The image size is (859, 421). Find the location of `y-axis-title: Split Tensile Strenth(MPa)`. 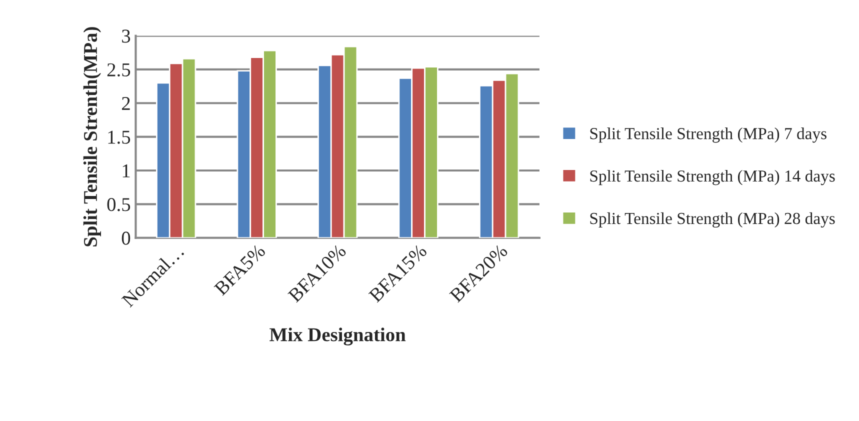

y-axis-title: Split Tensile Strenth(MPa) is located at coordinates (92, 136).